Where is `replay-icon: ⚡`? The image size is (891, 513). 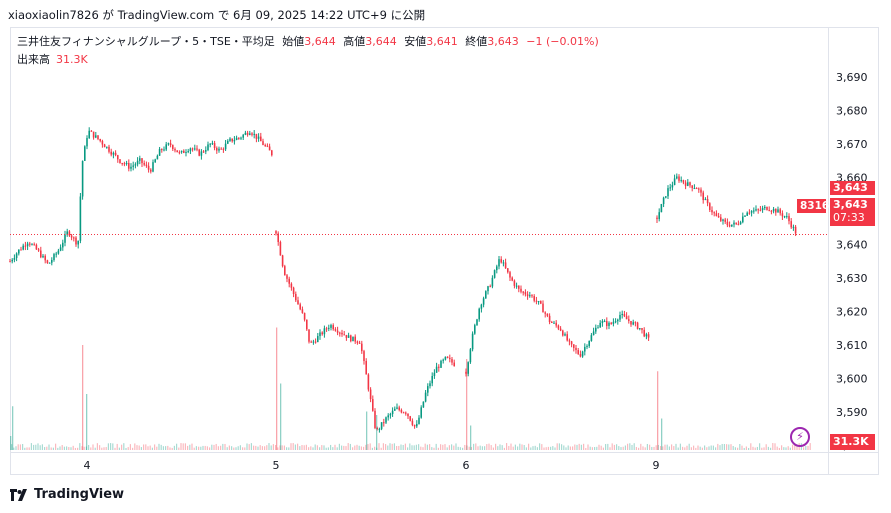 replay-icon: ⚡ is located at coordinates (800, 437).